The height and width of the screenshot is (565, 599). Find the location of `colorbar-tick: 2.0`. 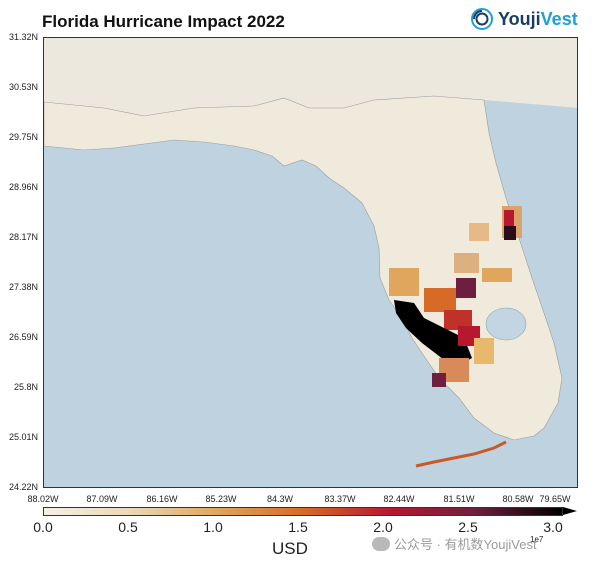

colorbar-tick: 2.0 is located at coordinates (383, 527).